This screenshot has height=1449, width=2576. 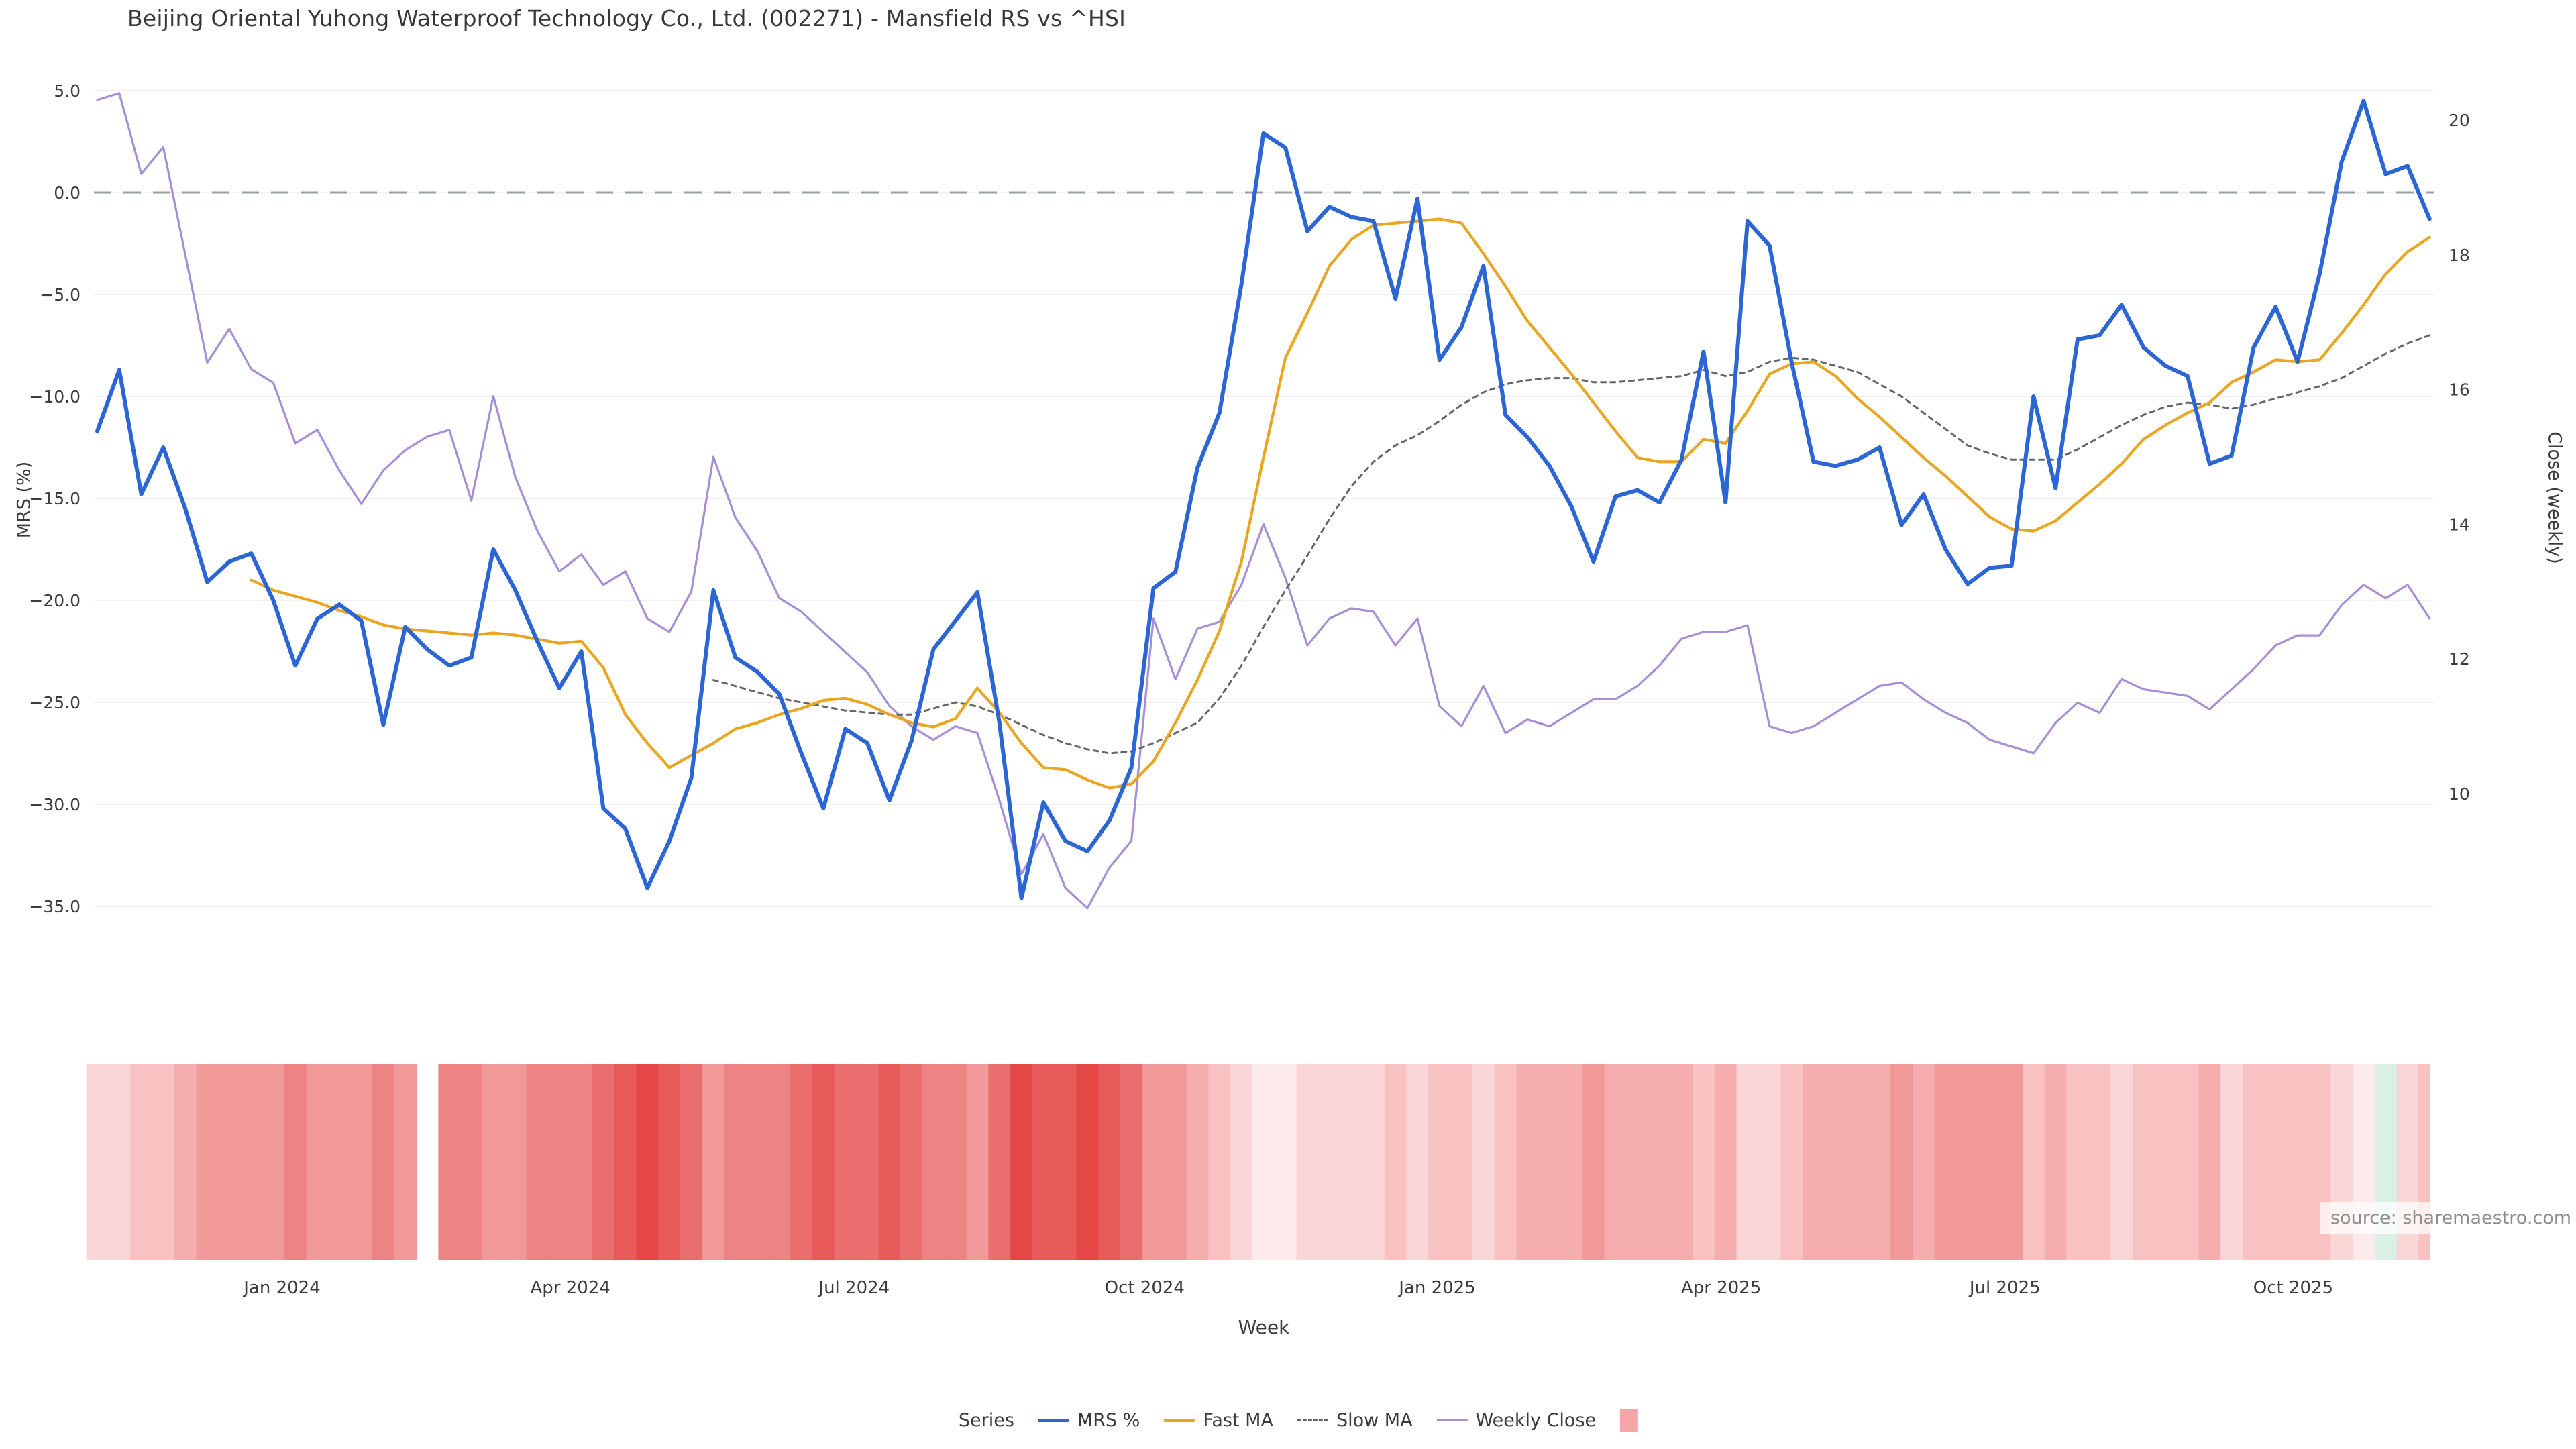 What do you see at coordinates (2459, 120) in the screenshot?
I see `y-right-tick-label: 20` at bounding box center [2459, 120].